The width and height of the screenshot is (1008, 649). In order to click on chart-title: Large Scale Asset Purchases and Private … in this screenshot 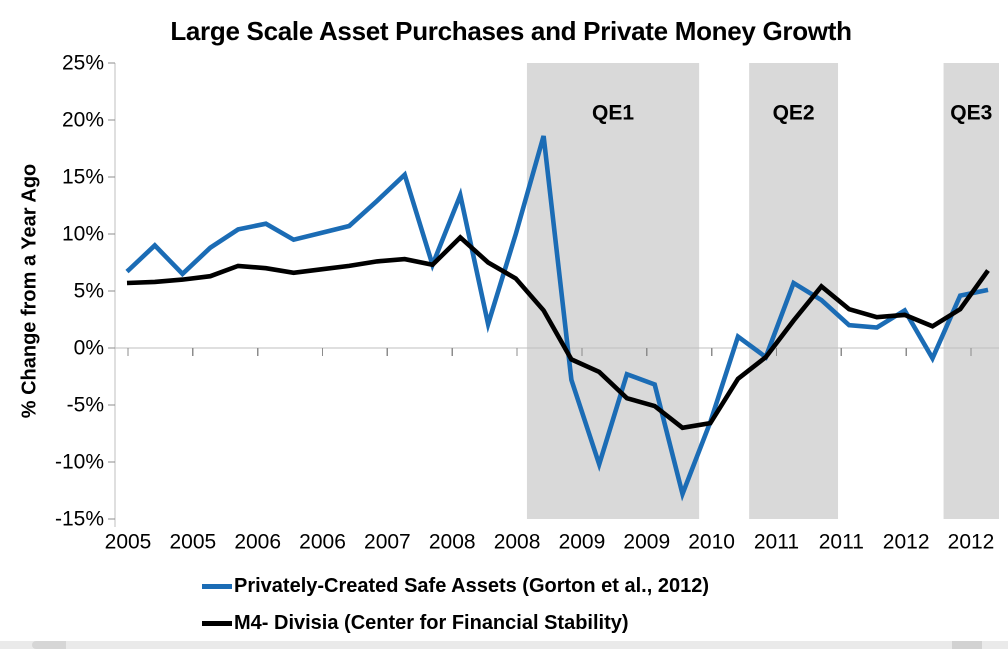, I will do `click(511, 31)`.